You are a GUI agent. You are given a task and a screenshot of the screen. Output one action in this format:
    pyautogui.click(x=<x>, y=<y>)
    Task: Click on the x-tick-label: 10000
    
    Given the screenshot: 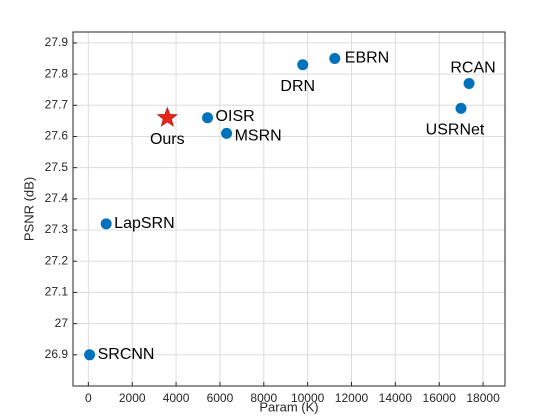 What is the action you would take?
    pyautogui.click(x=308, y=398)
    